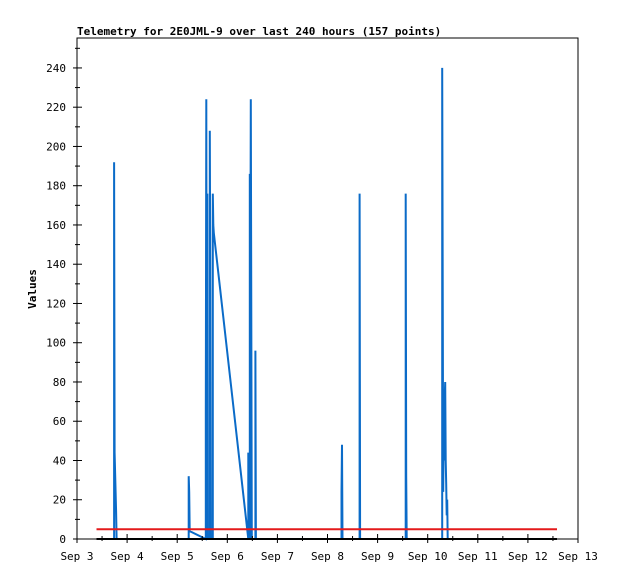  What do you see at coordinates (327, 556) in the screenshot?
I see `x-tick-label: Sep 8` at bounding box center [327, 556].